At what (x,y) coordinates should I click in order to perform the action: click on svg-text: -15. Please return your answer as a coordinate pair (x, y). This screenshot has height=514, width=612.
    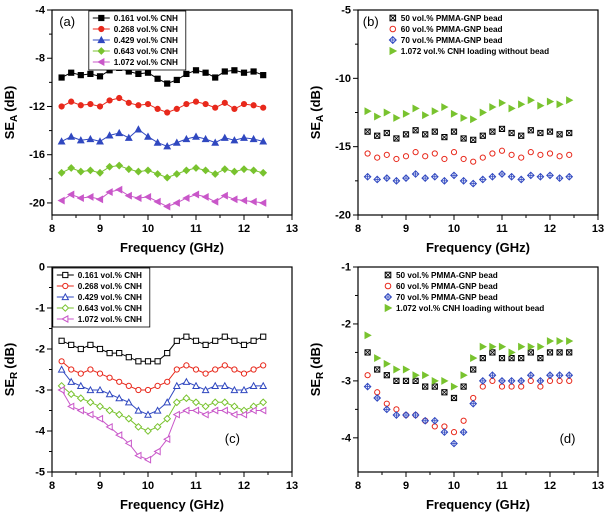
    Looking at the image, I should click on (343, 147).